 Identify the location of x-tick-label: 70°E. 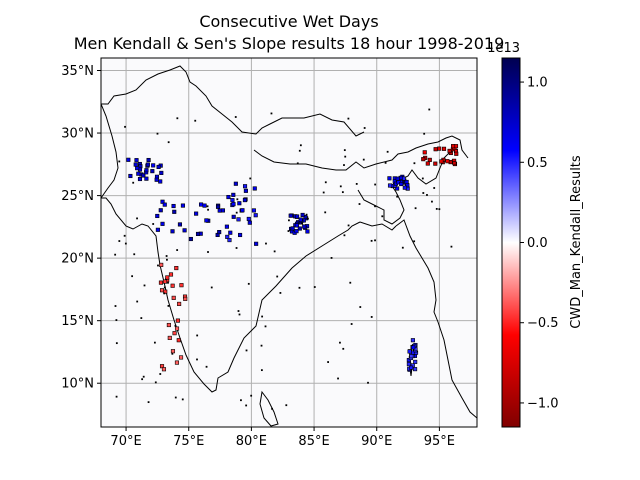
(125, 441).